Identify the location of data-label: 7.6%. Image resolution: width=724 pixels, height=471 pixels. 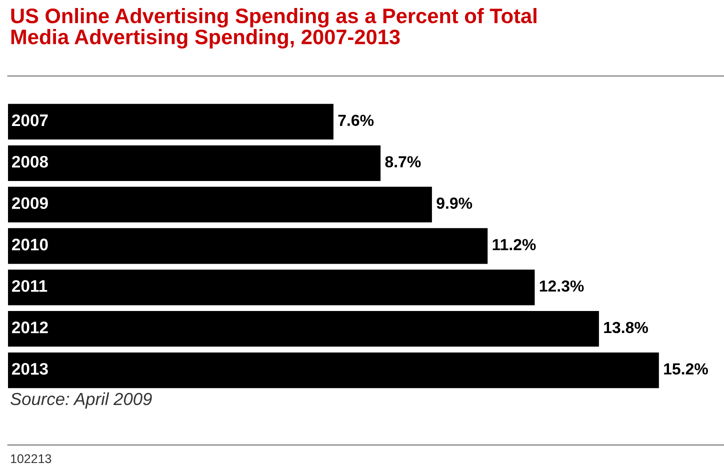
(356, 120).